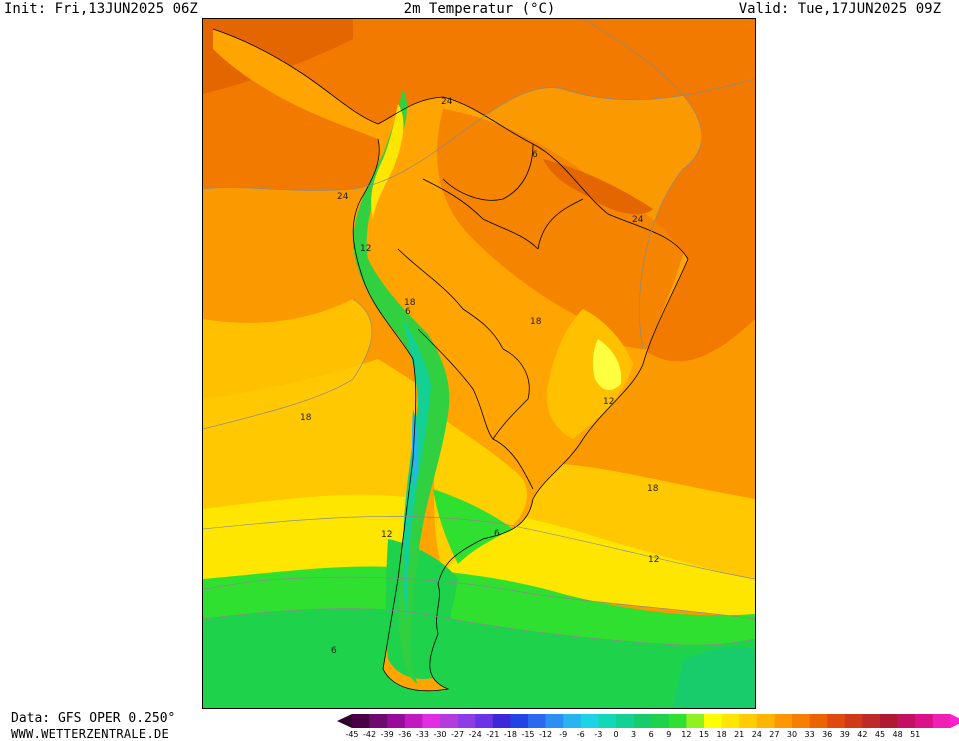 This screenshot has width=959, height=741. What do you see at coordinates (651, 734) in the screenshot?
I see `colorbar-tick-label: 6` at bounding box center [651, 734].